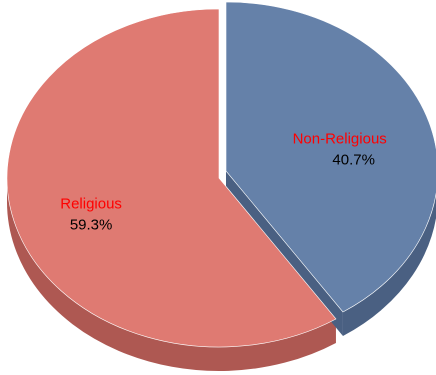 The width and height of the screenshot is (436, 375). What do you see at coordinates (91, 204) in the screenshot?
I see `slice-label-religious: Religious` at bounding box center [91, 204].